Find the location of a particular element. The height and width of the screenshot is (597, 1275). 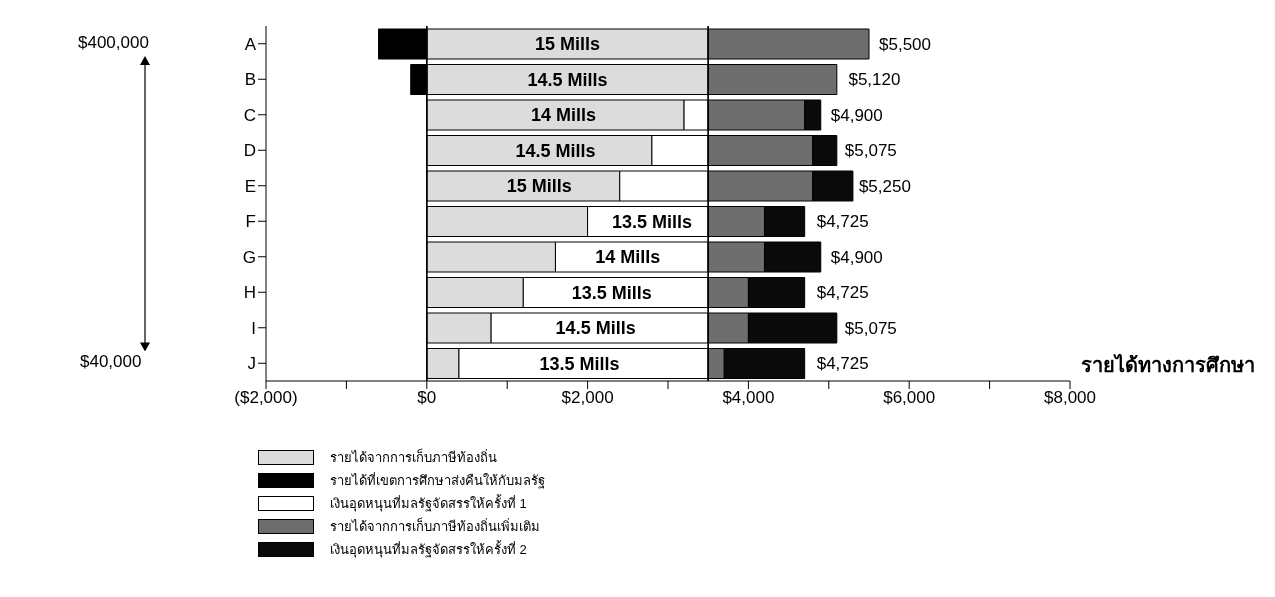

x-axis-title: รายได้ทางการศึกษา is located at coordinates (1168, 365).